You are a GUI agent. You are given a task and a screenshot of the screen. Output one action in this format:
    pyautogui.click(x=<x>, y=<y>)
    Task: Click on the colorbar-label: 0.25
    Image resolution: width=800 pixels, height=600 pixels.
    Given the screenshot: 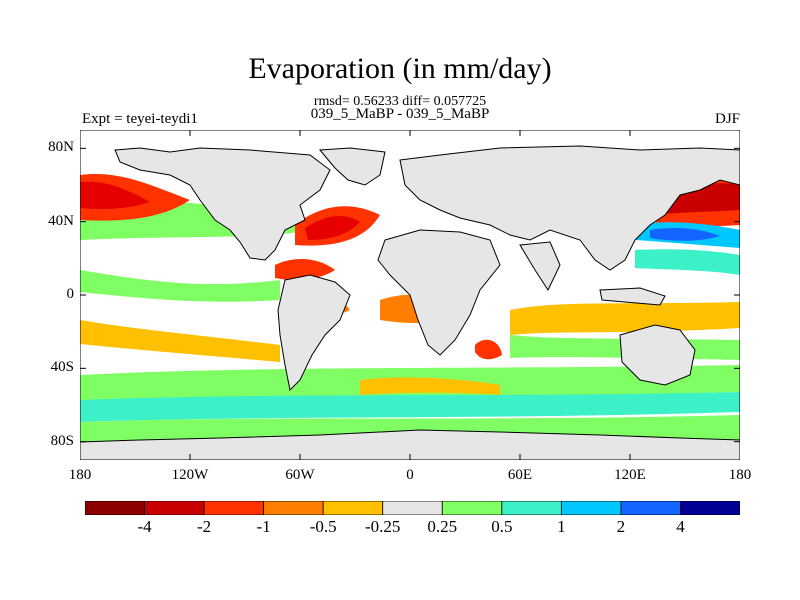 What is the action you would take?
    pyautogui.click(x=442, y=526)
    